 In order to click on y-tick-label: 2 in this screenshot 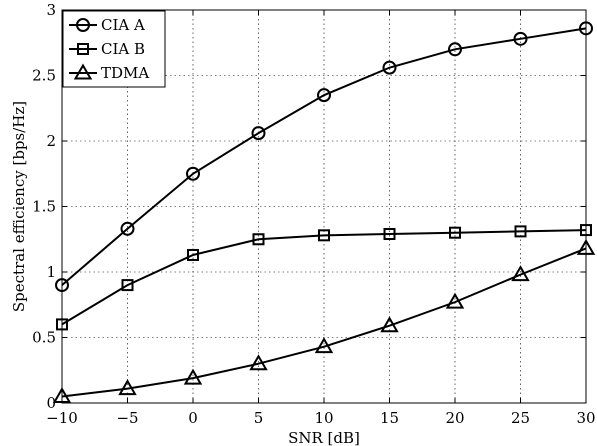, I will do `click(51, 141)`.